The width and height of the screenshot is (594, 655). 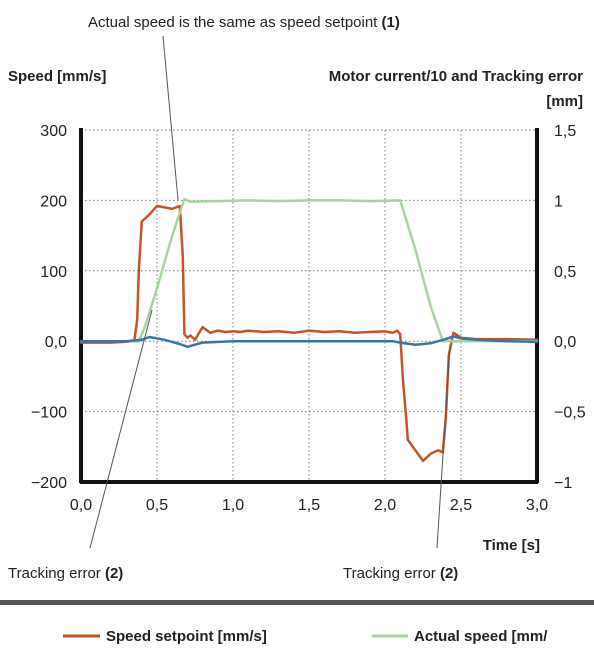 I want to click on legend-label-actual-speed: Actual speed [mm/, so click(x=481, y=636).